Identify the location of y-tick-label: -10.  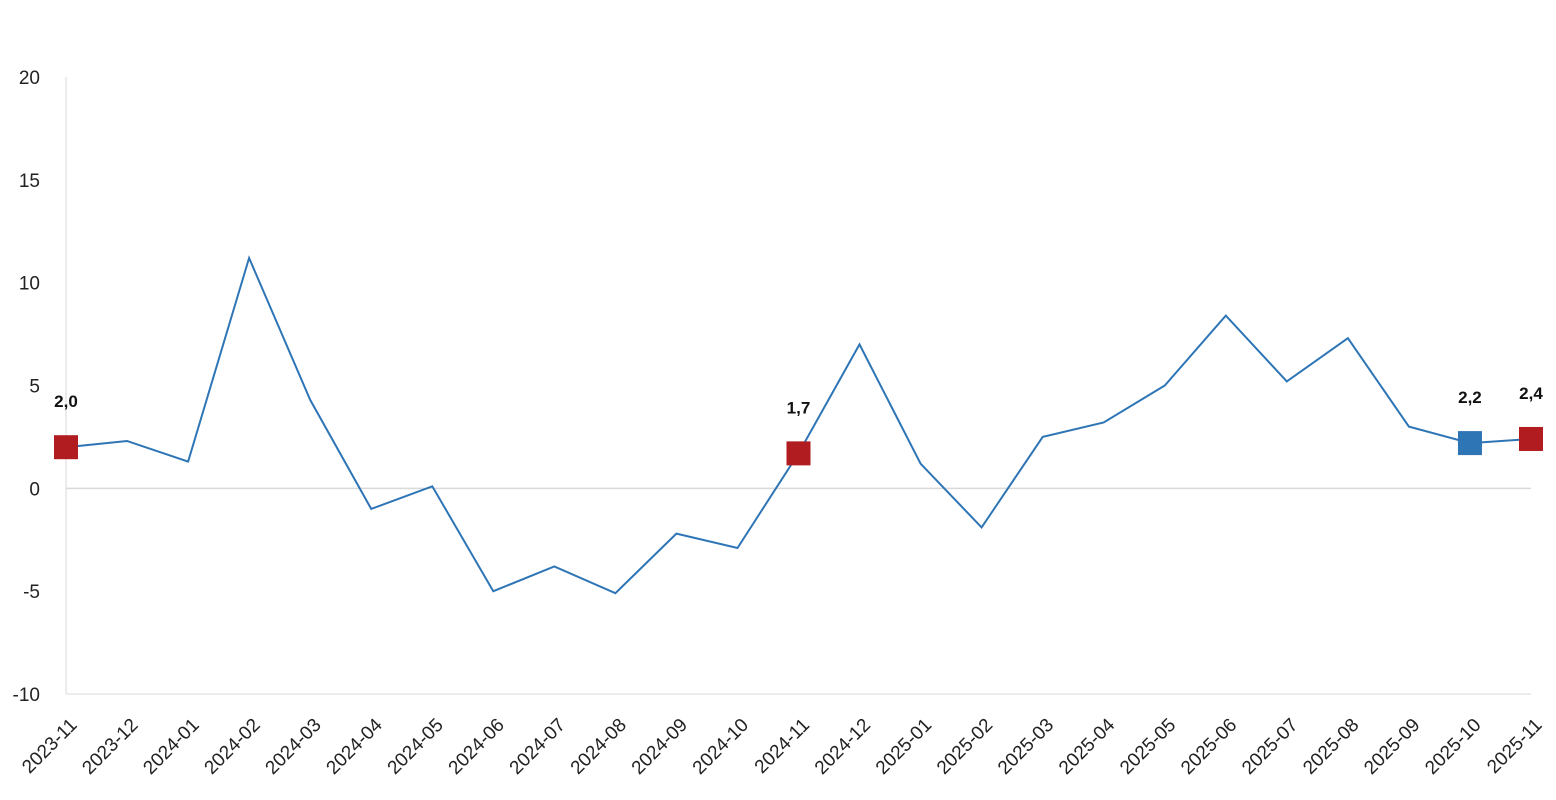
(26, 695).